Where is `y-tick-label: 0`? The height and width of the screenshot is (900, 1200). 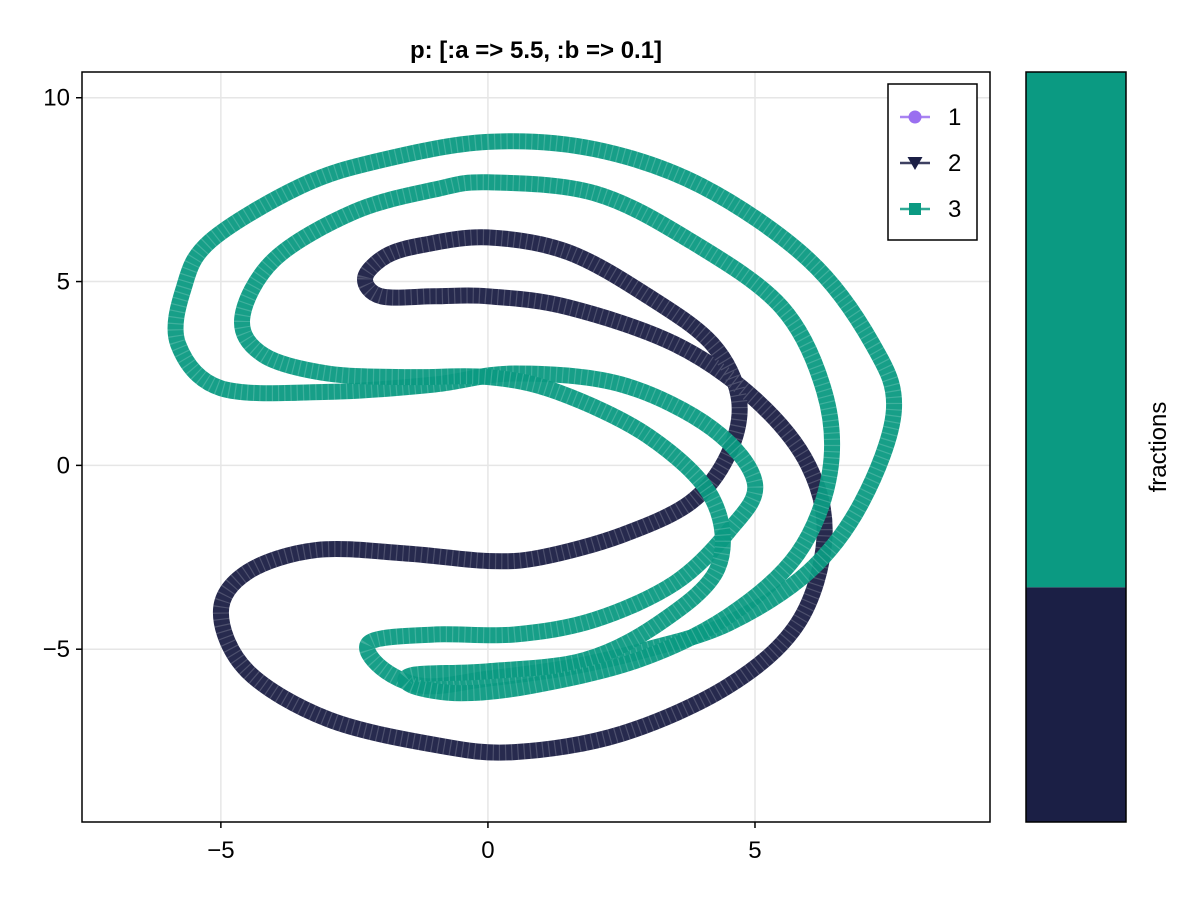
y-tick-label: 0 is located at coordinates (63, 465).